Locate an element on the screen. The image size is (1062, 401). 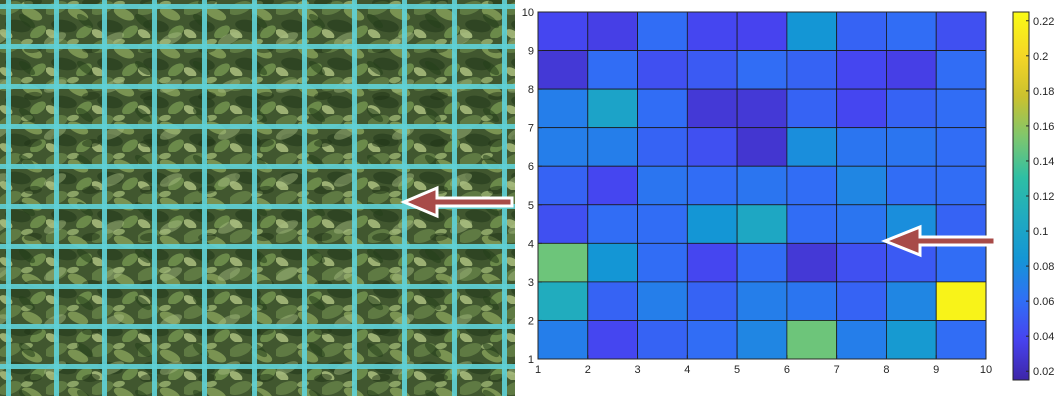
y-tick-label: 4 is located at coordinates (531, 244).